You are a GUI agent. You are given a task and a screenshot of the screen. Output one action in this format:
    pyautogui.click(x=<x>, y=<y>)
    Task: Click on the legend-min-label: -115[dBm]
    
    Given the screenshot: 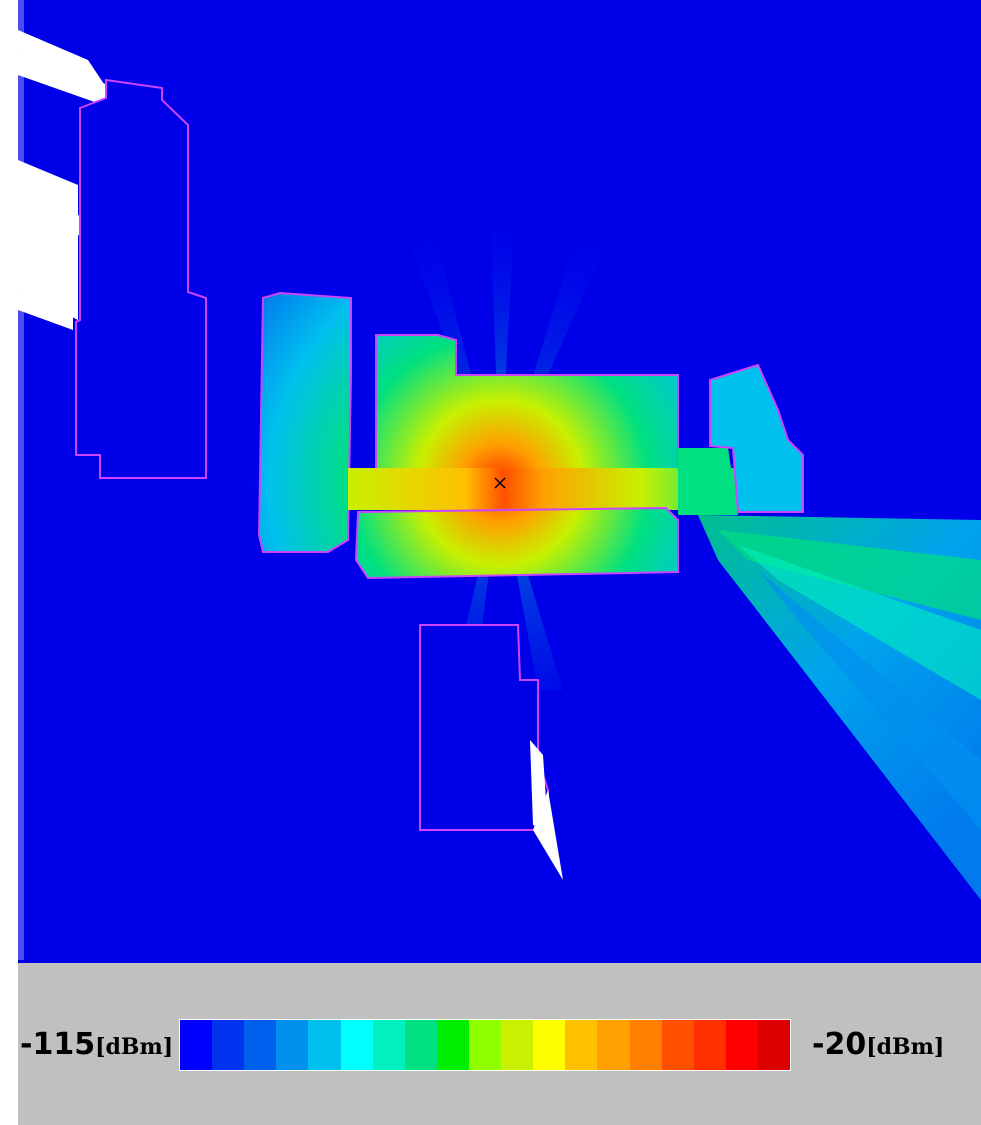 What is the action you would take?
    pyautogui.click(x=96, y=1046)
    